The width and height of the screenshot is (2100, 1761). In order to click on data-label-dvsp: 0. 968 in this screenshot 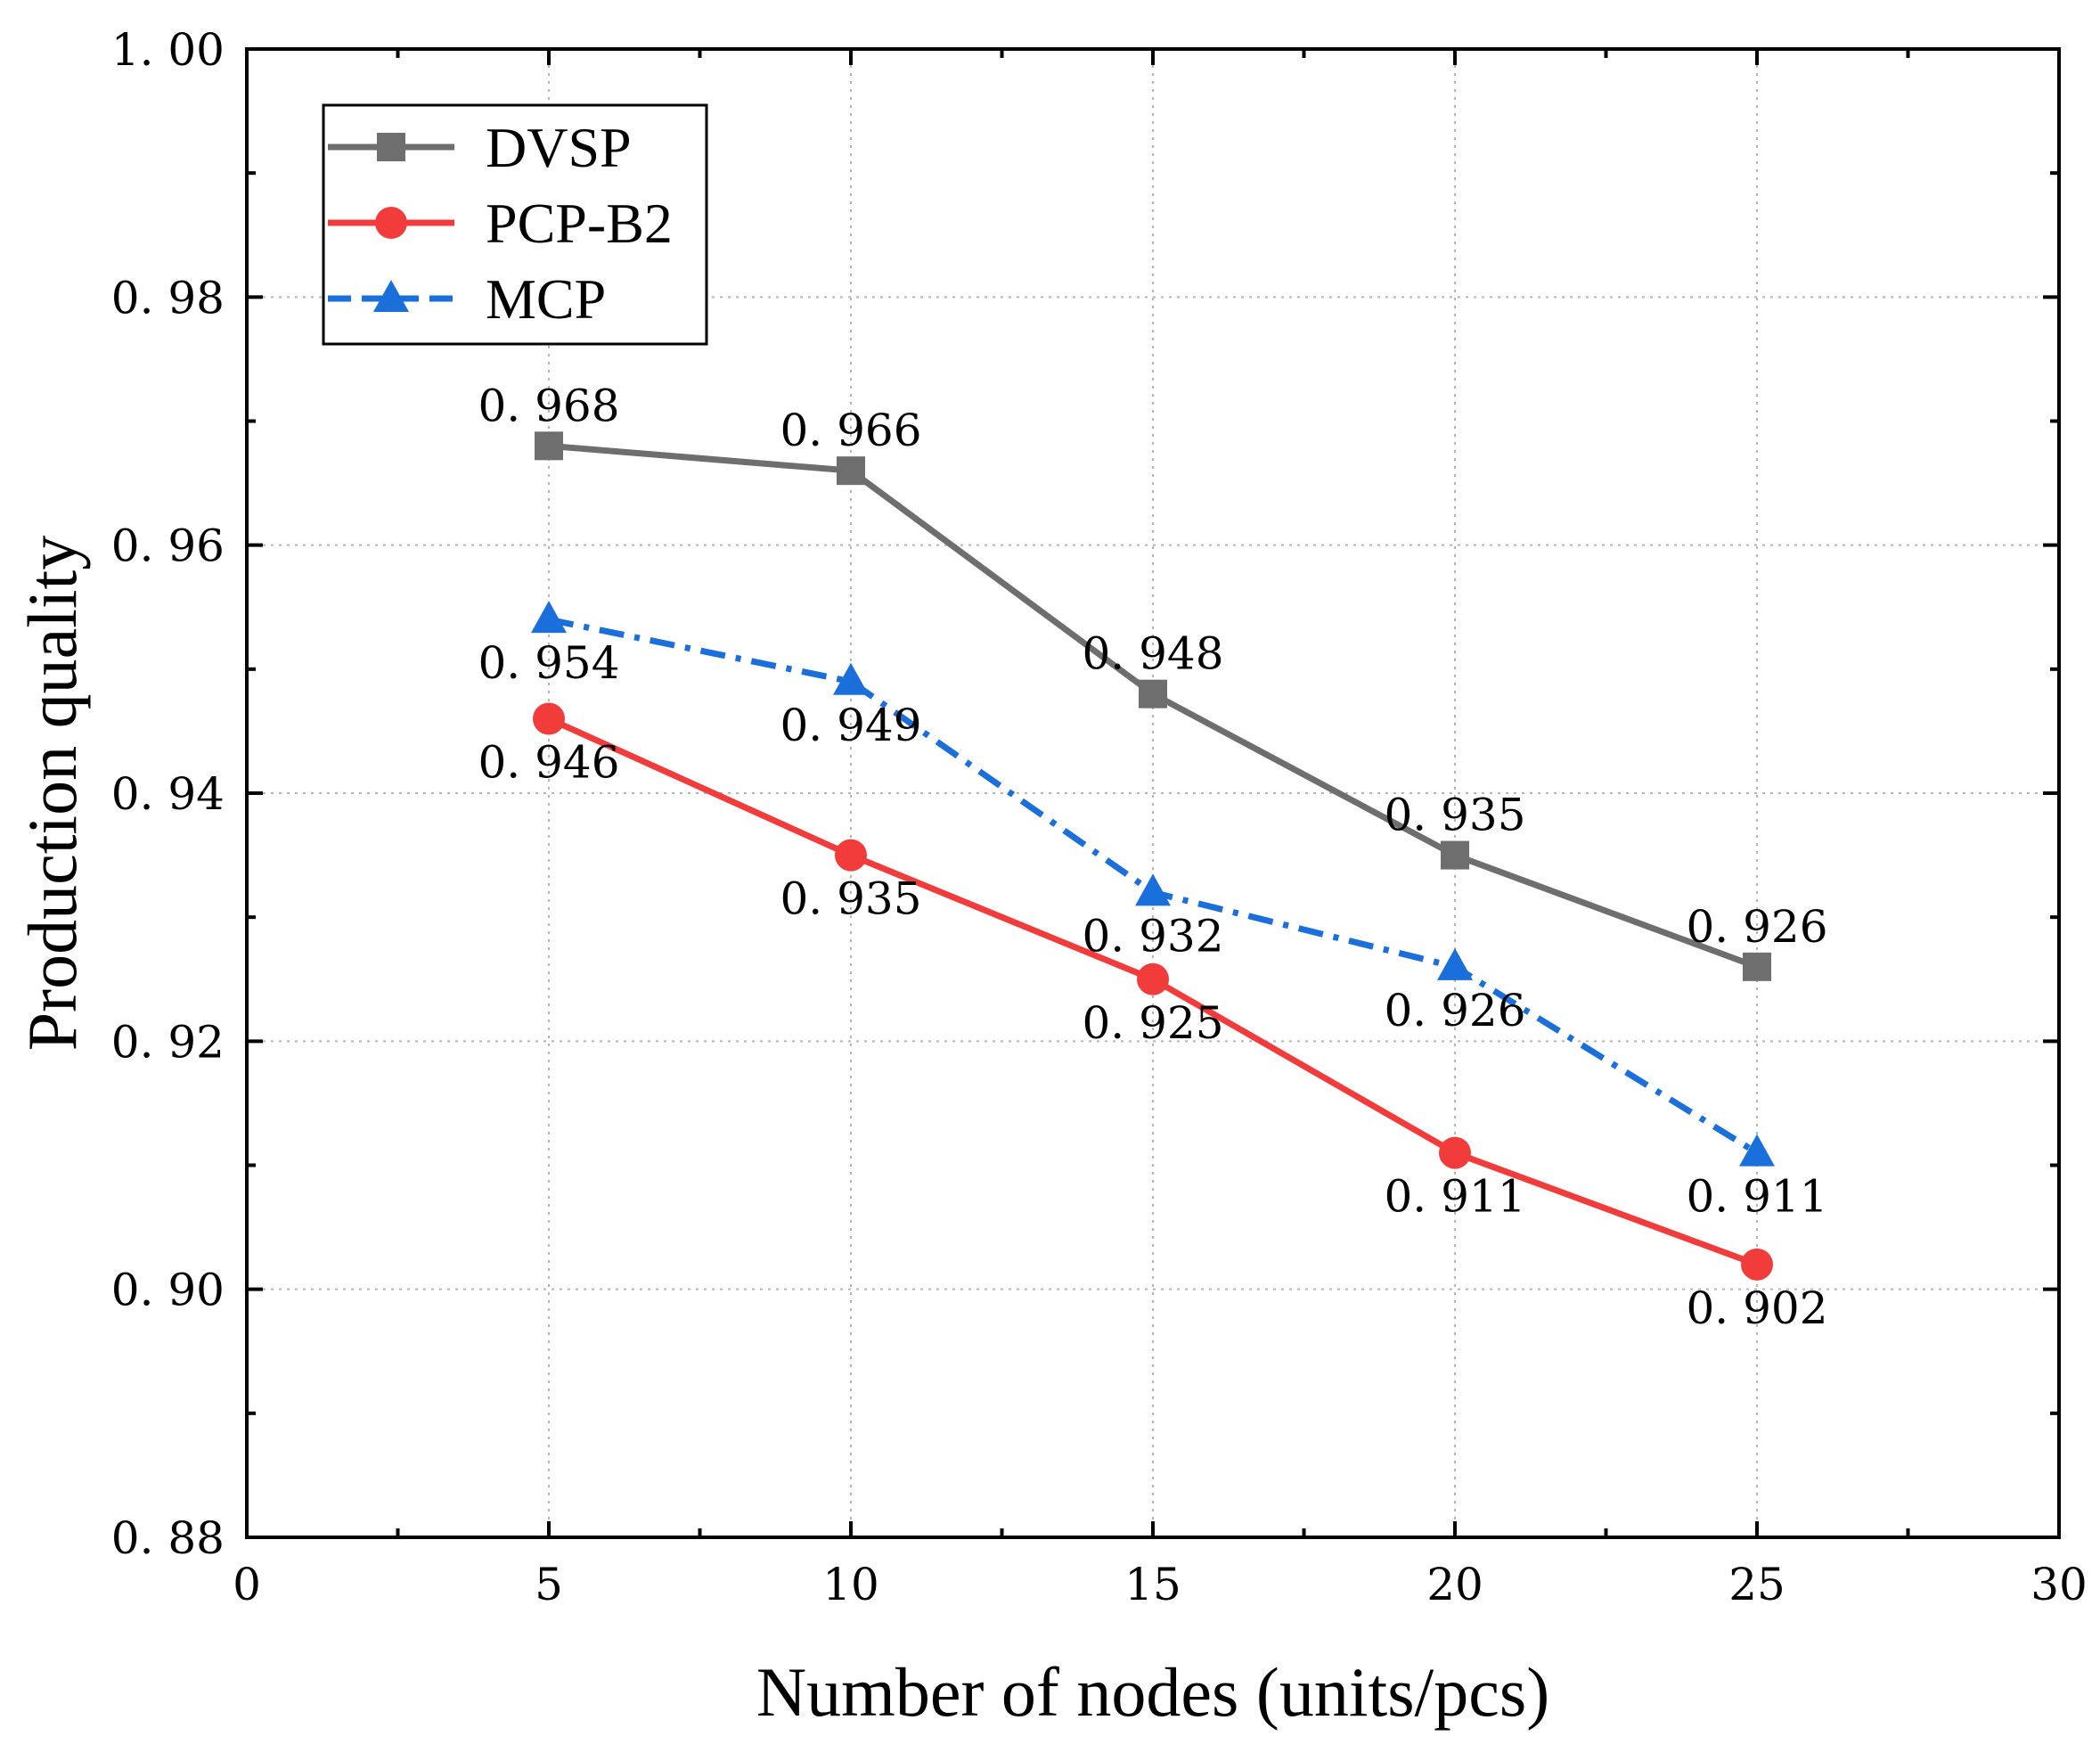, I will do `click(548, 405)`.